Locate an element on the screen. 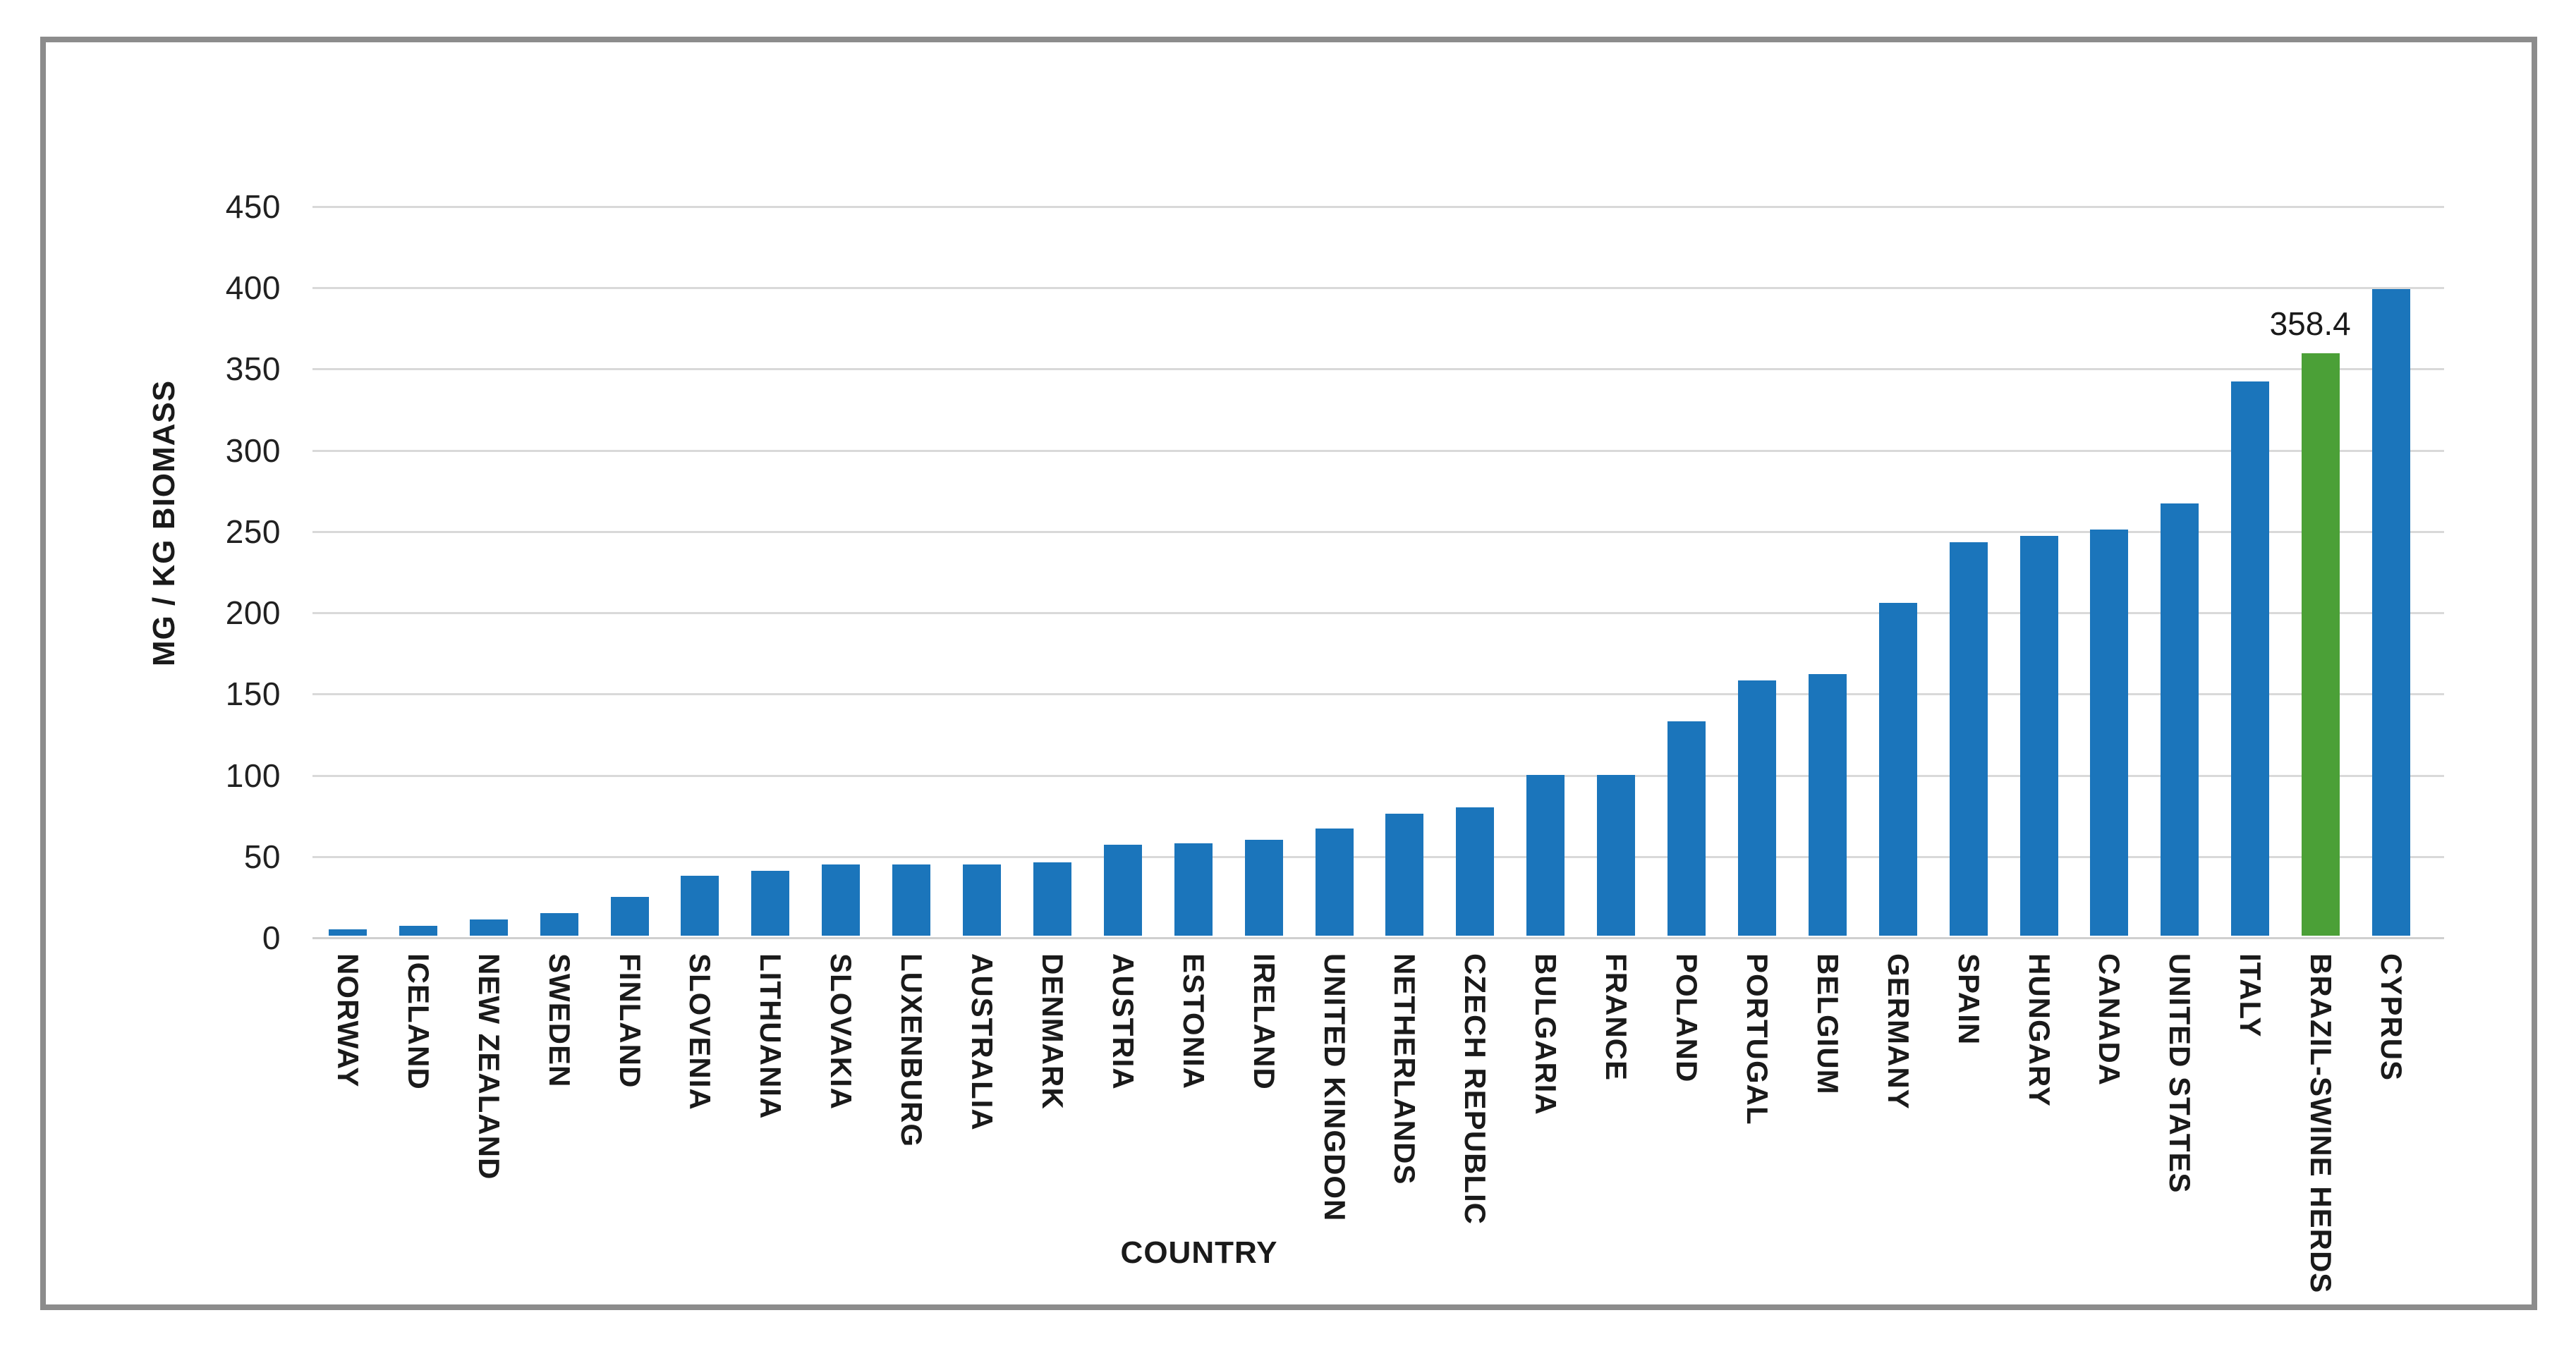  x-category-label: BULGARIA is located at coordinates (1546, 1034).